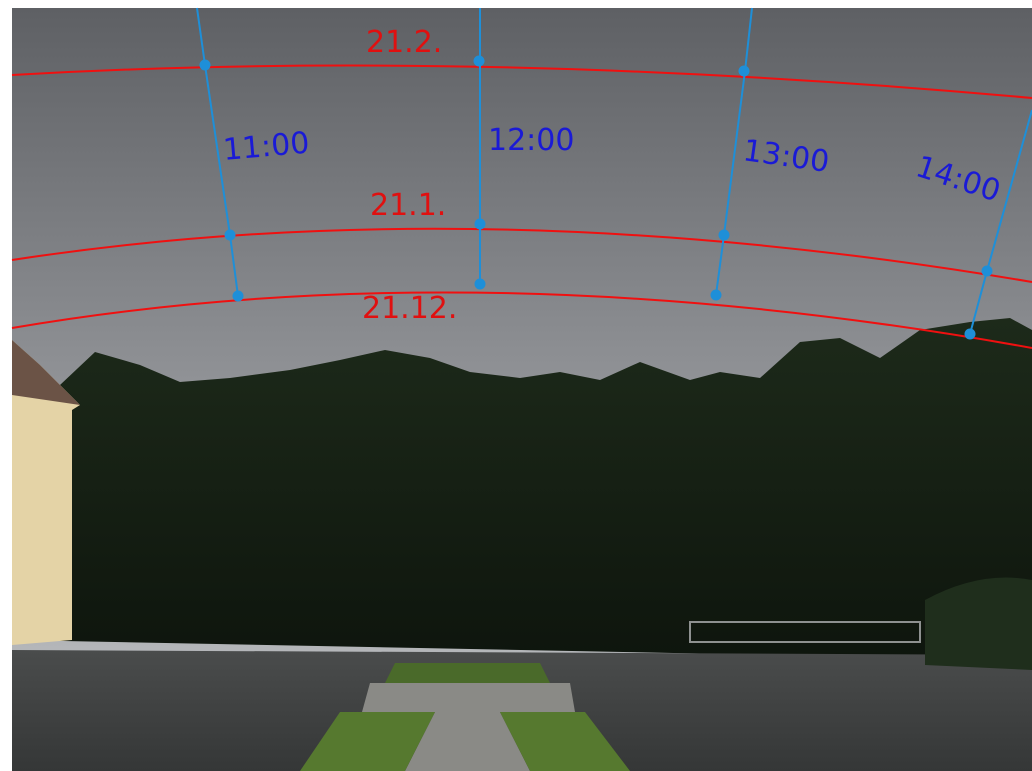 The height and width of the screenshot is (771, 1032). Describe the element at coordinates (409, 308) in the screenshot. I see `date-label: 21.12.` at that location.